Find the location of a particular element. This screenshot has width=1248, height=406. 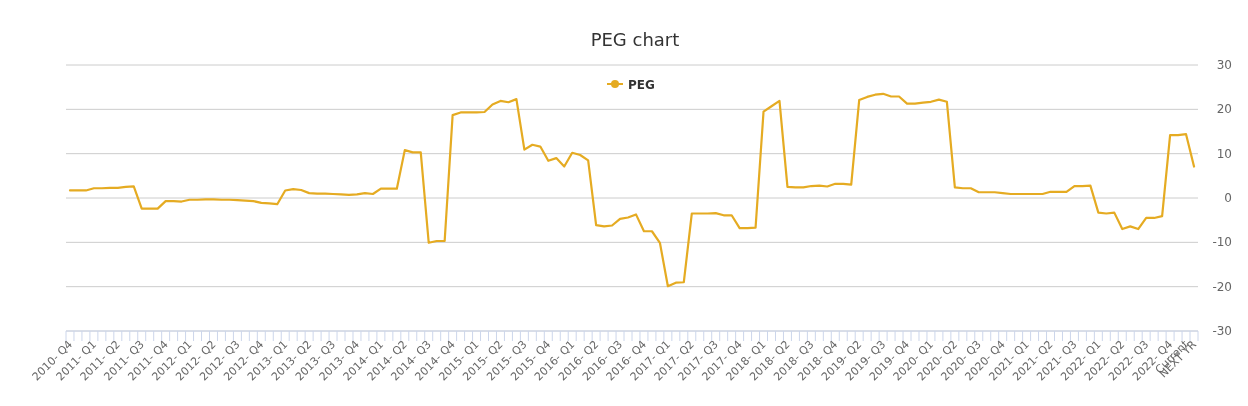

y-tick-label: 10 is located at coordinates (1224, 153).